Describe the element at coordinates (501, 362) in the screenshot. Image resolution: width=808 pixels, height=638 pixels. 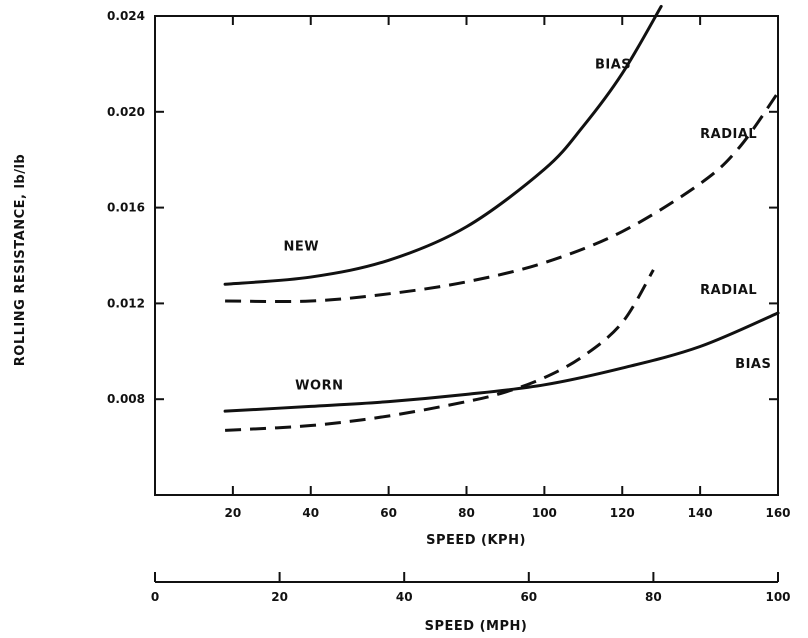
I see `series-worn-bias-line` at that location.